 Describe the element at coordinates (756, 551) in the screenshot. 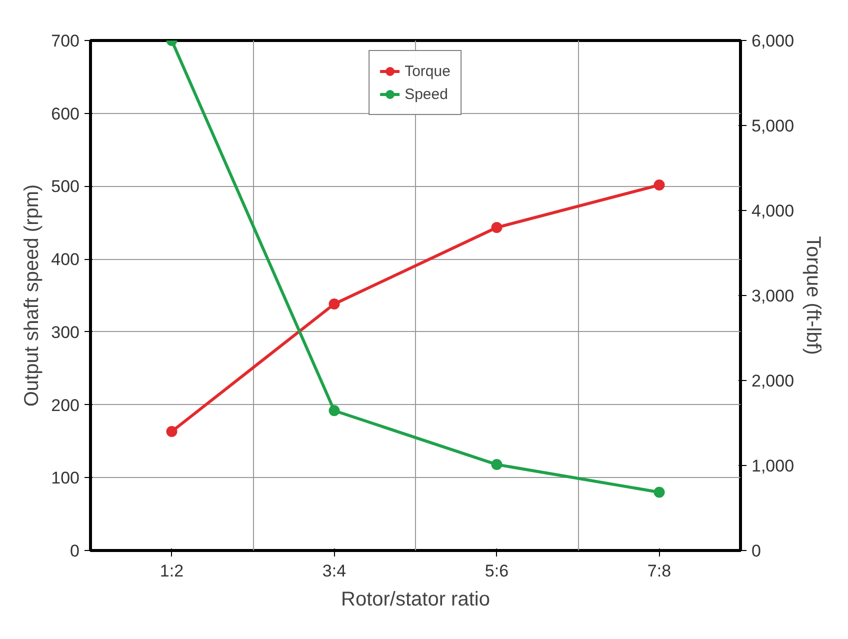

I see `y2-tick-label: 0` at that location.